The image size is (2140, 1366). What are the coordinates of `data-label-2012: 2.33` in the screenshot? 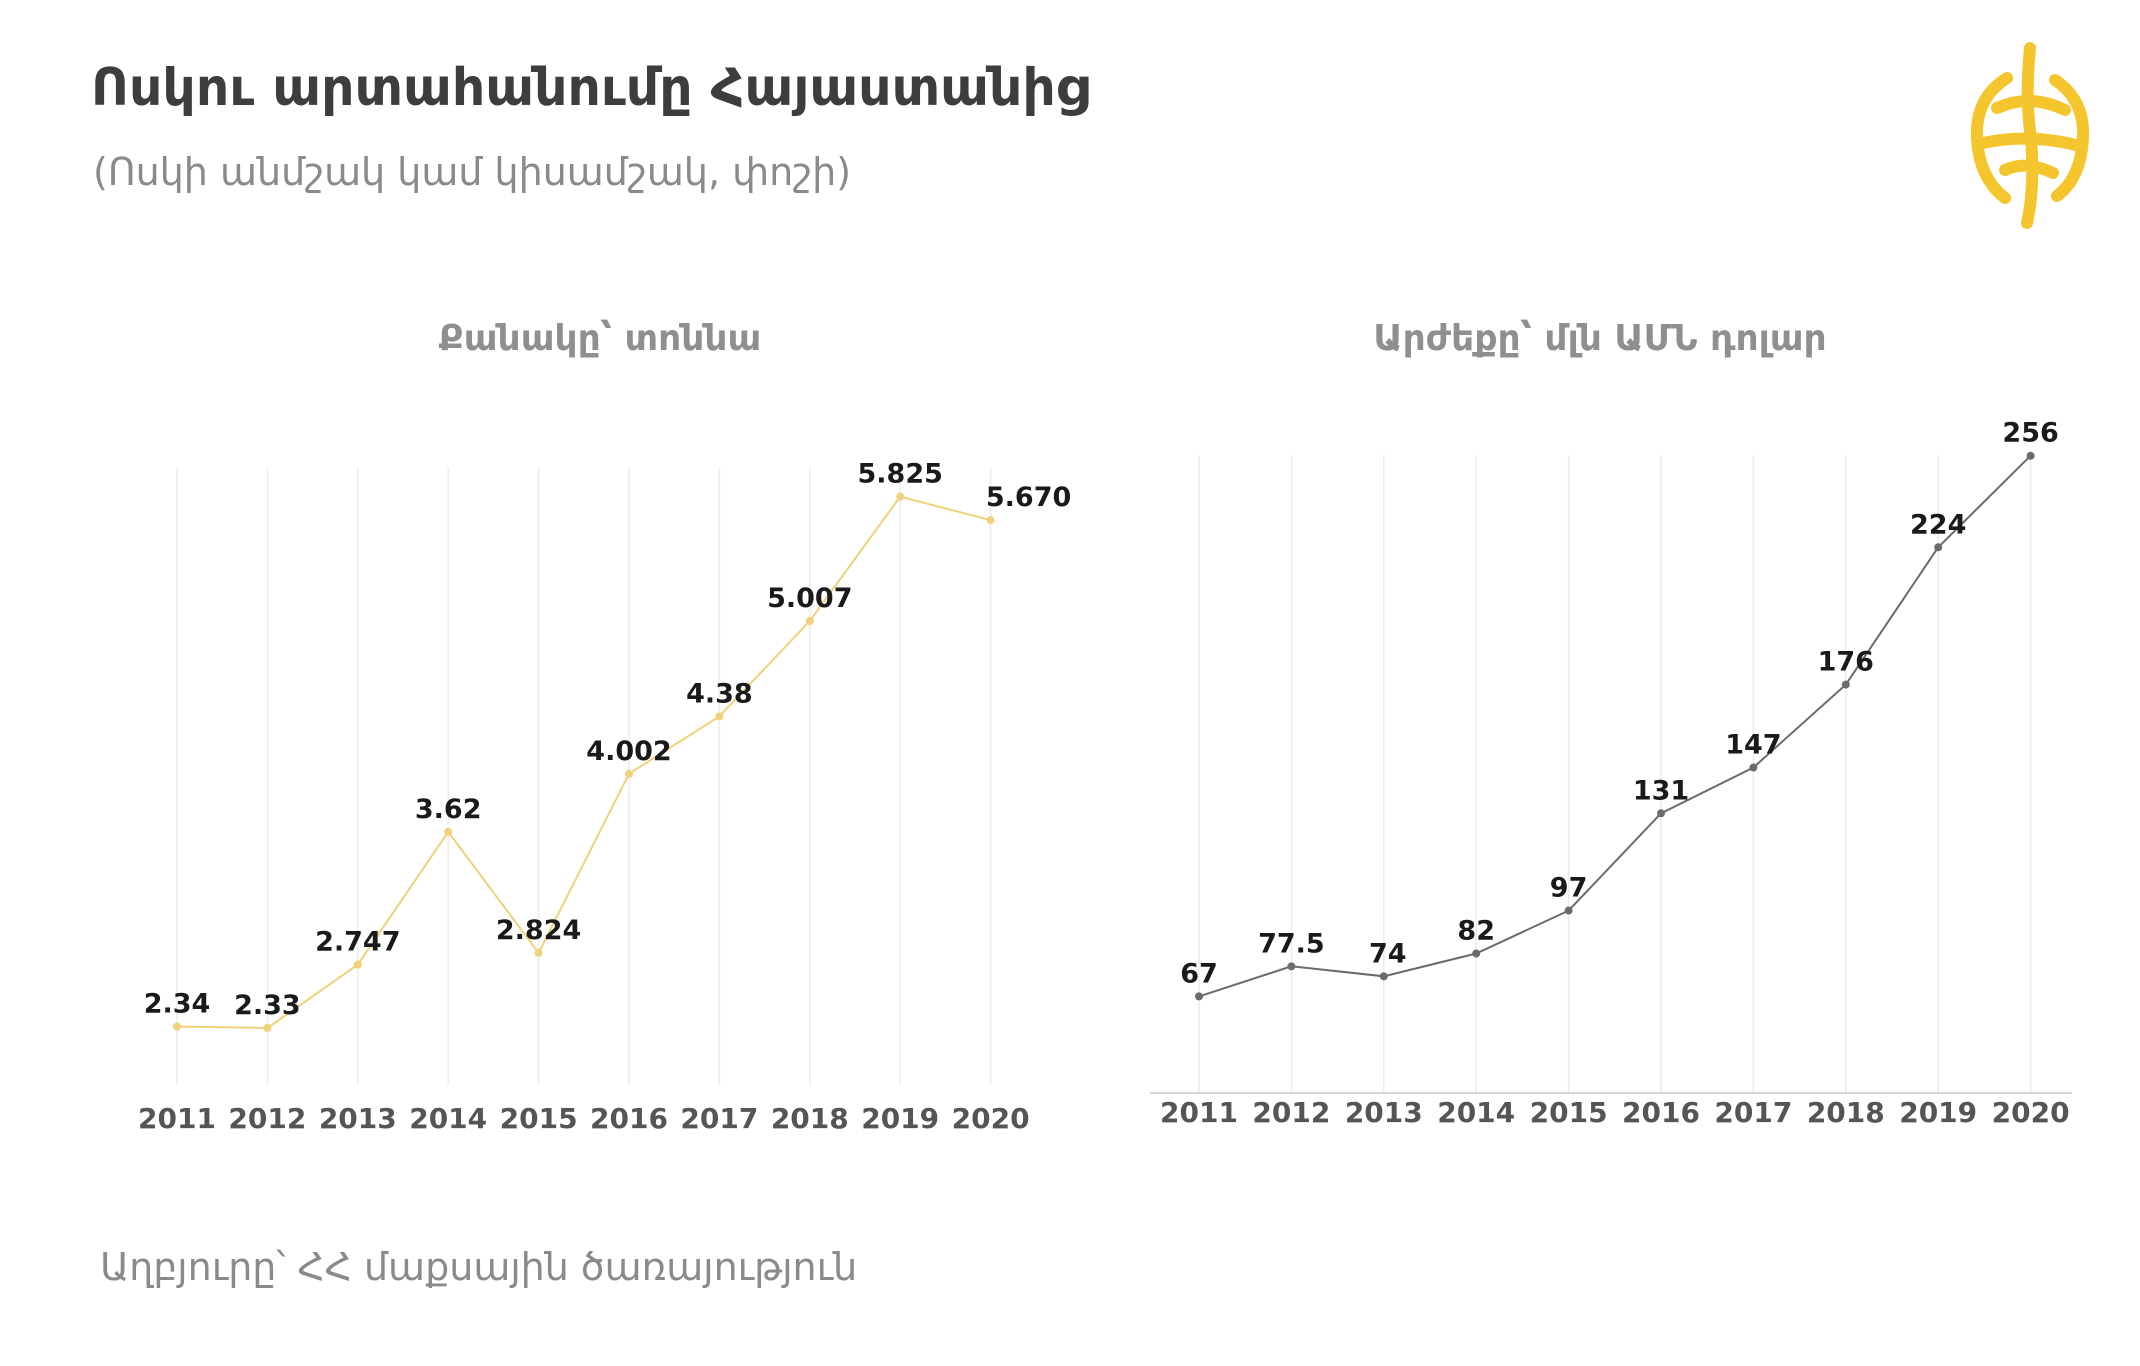 It's located at (267, 1005).